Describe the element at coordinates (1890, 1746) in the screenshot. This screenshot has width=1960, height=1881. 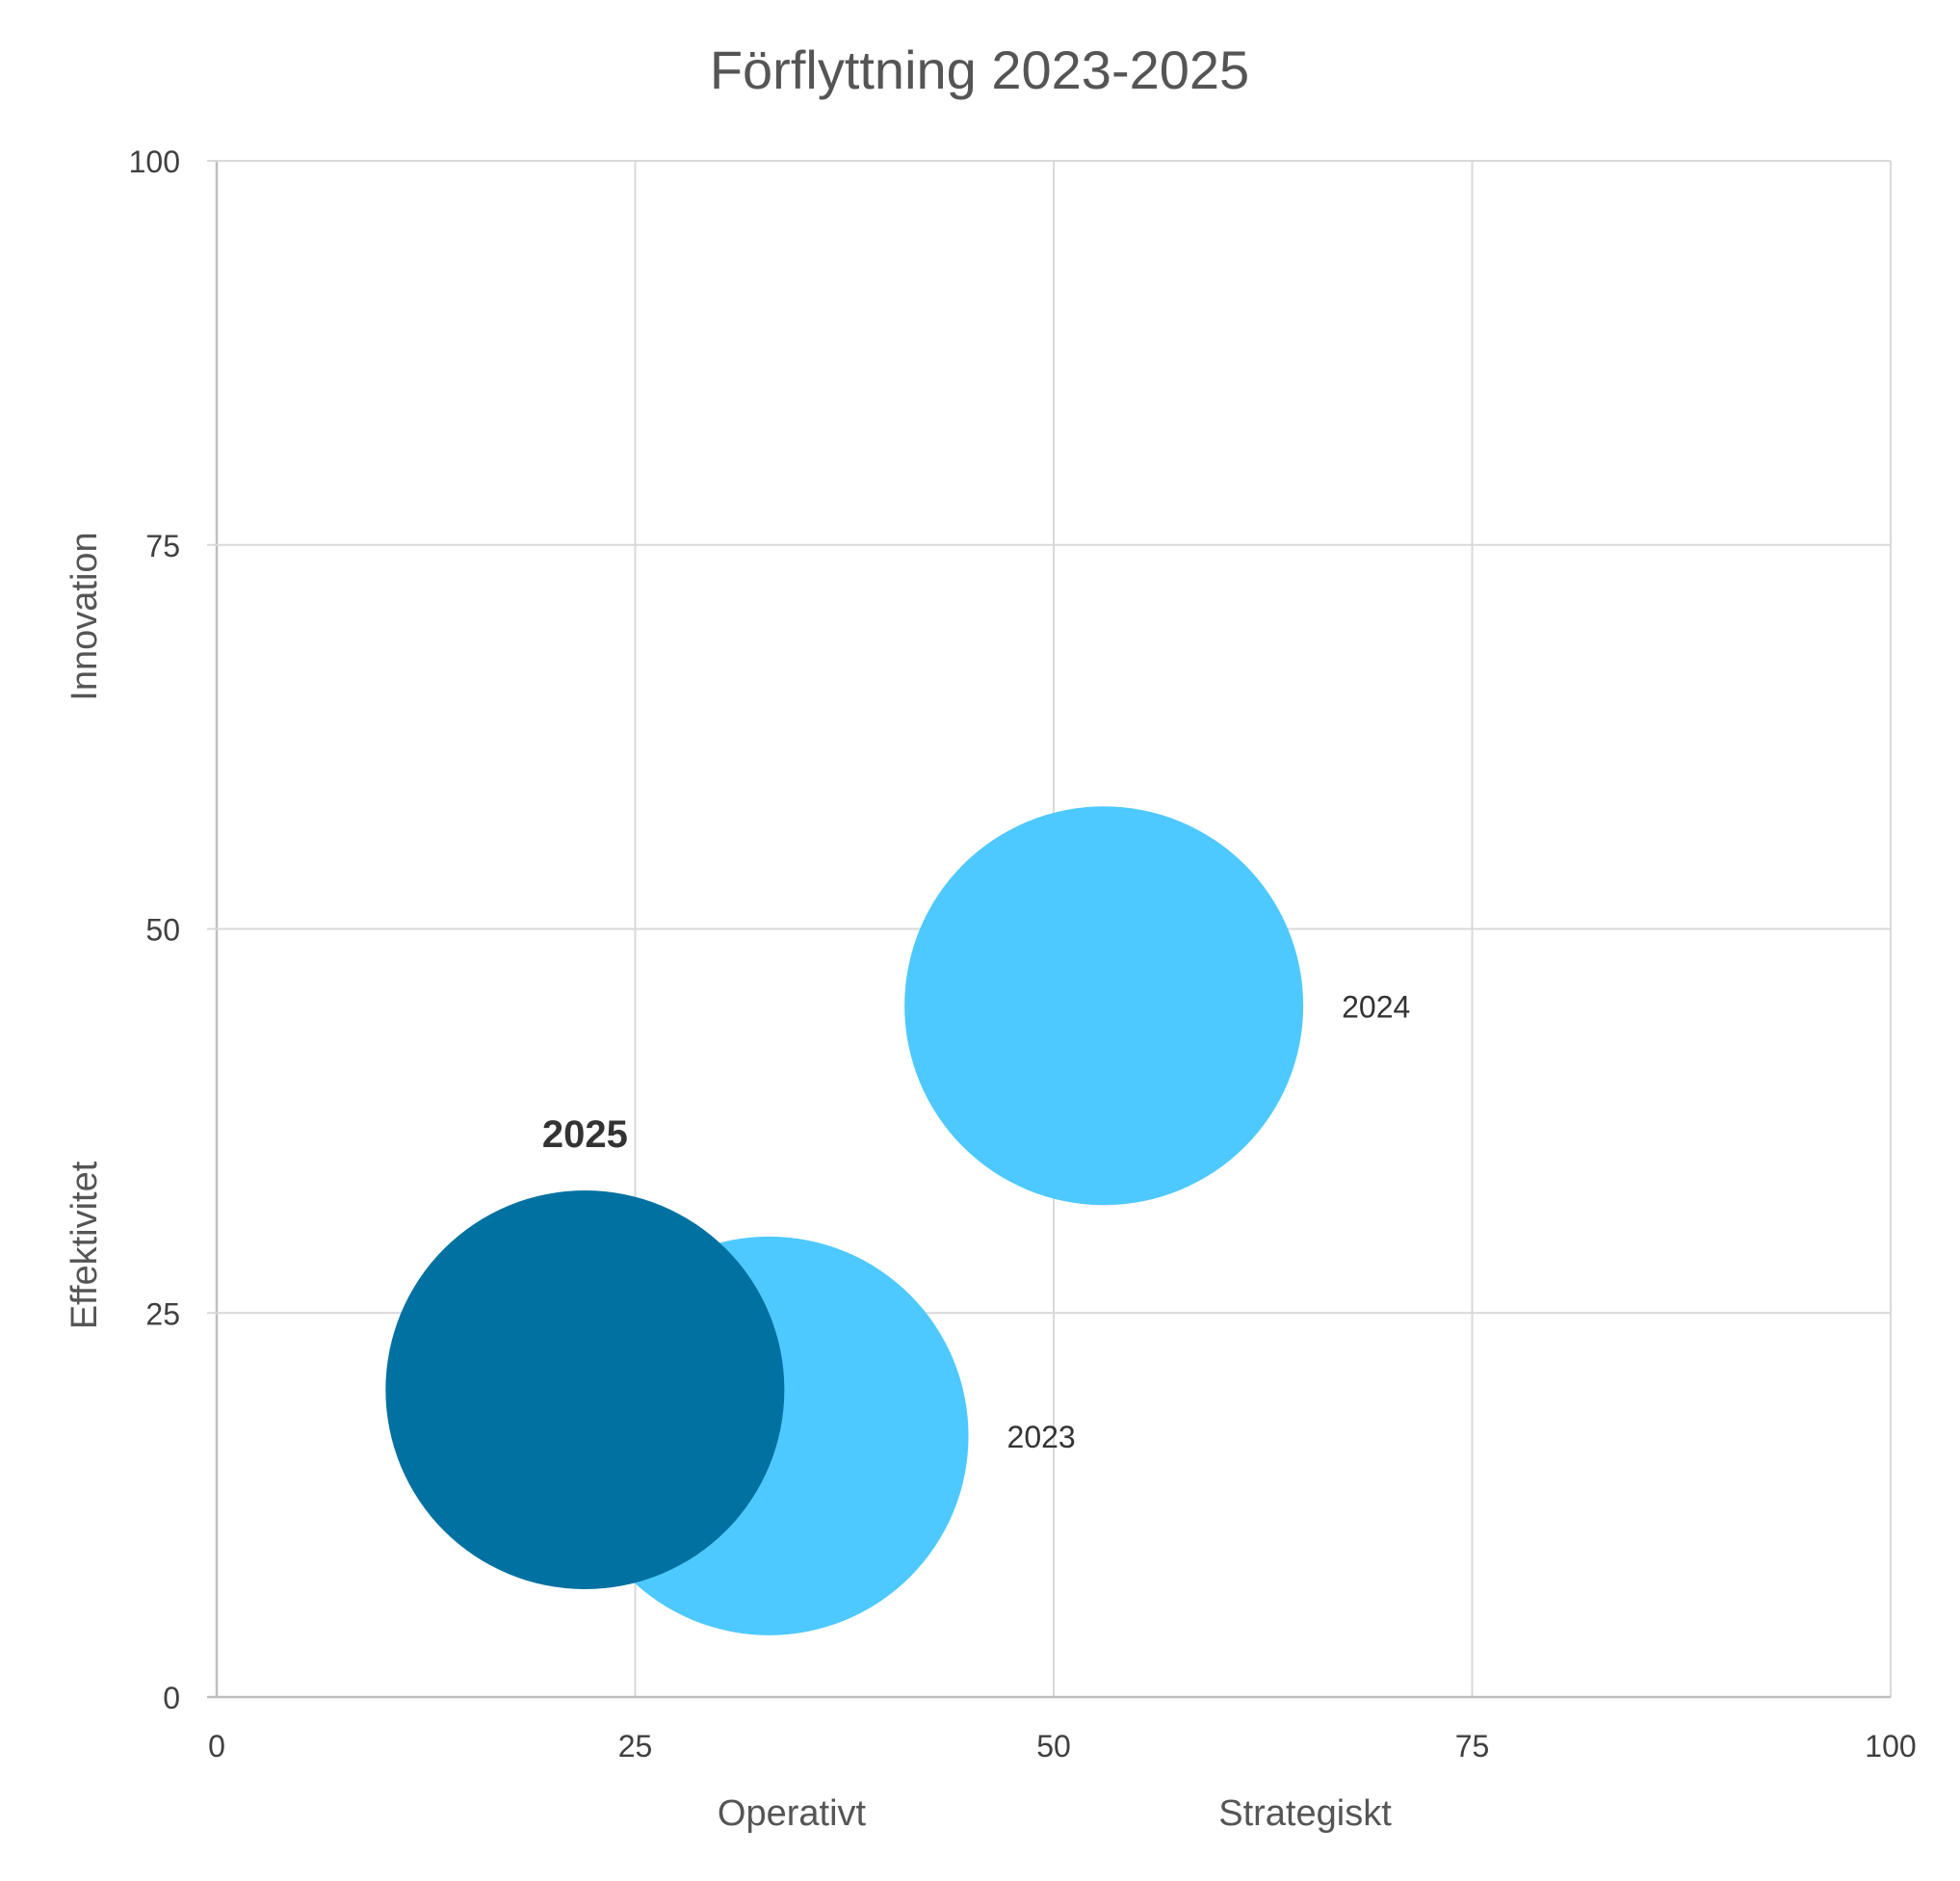
I see `x-tick-label-100: 100` at that location.